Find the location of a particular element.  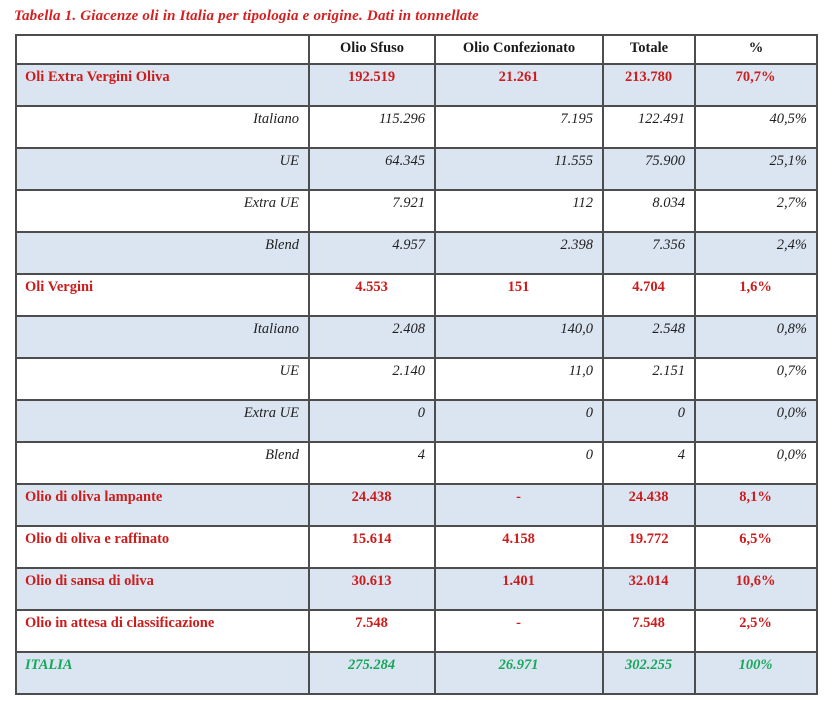

row-label: Olio di oliva lampante is located at coordinates (162, 505).